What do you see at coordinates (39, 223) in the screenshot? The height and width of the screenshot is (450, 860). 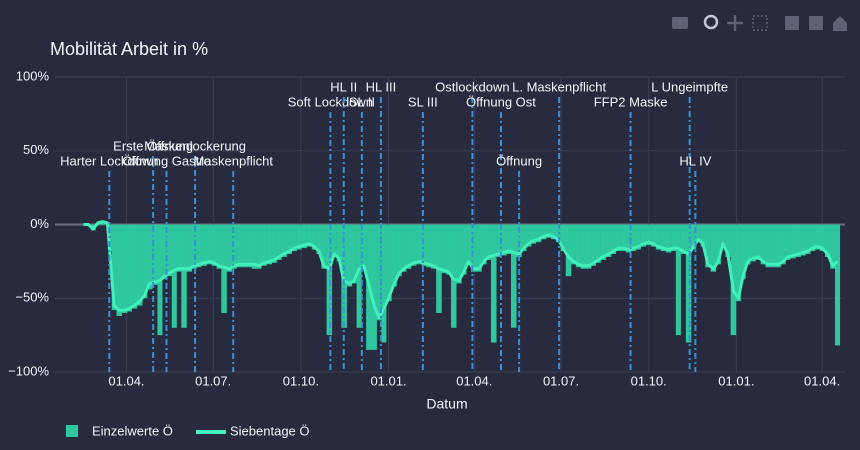 I see `y-tick-label: 0%` at bounding box center [39, 223].